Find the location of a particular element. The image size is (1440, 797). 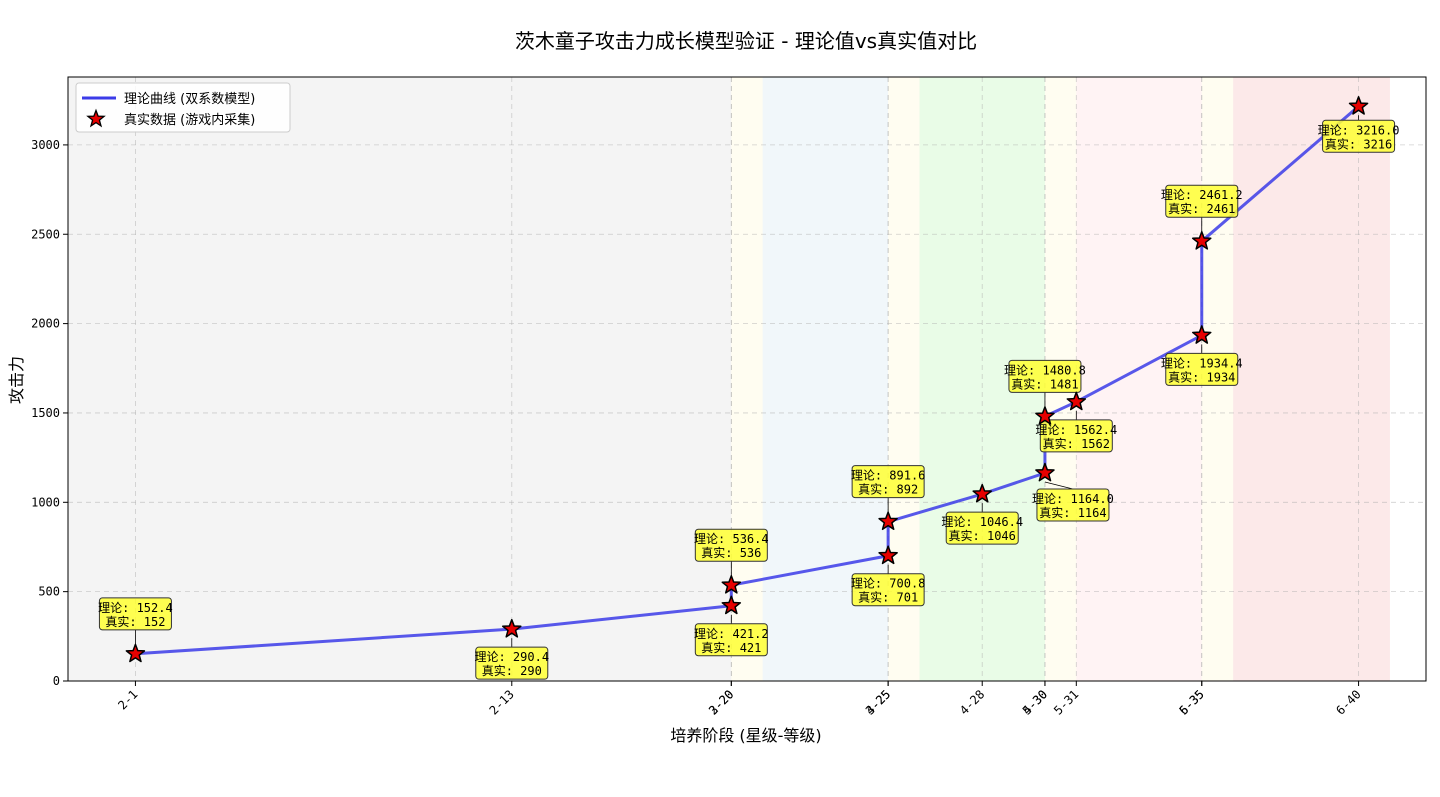

x-tick-label: 2-1 is located at coordinates (127, 699).